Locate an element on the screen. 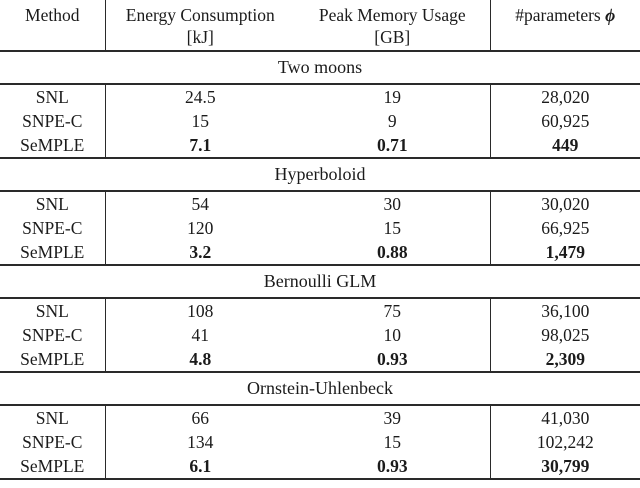  table-row: SNL 66 39 41,030 is located at coordinates (320, 417).